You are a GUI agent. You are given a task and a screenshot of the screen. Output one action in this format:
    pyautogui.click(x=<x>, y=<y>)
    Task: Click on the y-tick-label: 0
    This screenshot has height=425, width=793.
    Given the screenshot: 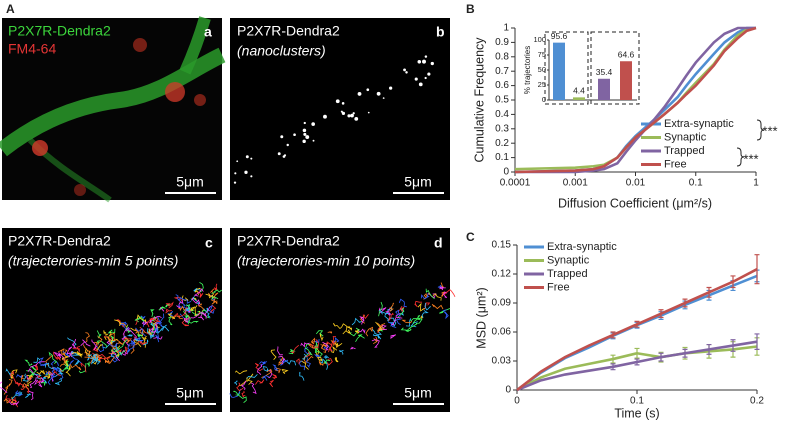 What is the action you would take?
    pyautogui.click(x=544, y=99)
    